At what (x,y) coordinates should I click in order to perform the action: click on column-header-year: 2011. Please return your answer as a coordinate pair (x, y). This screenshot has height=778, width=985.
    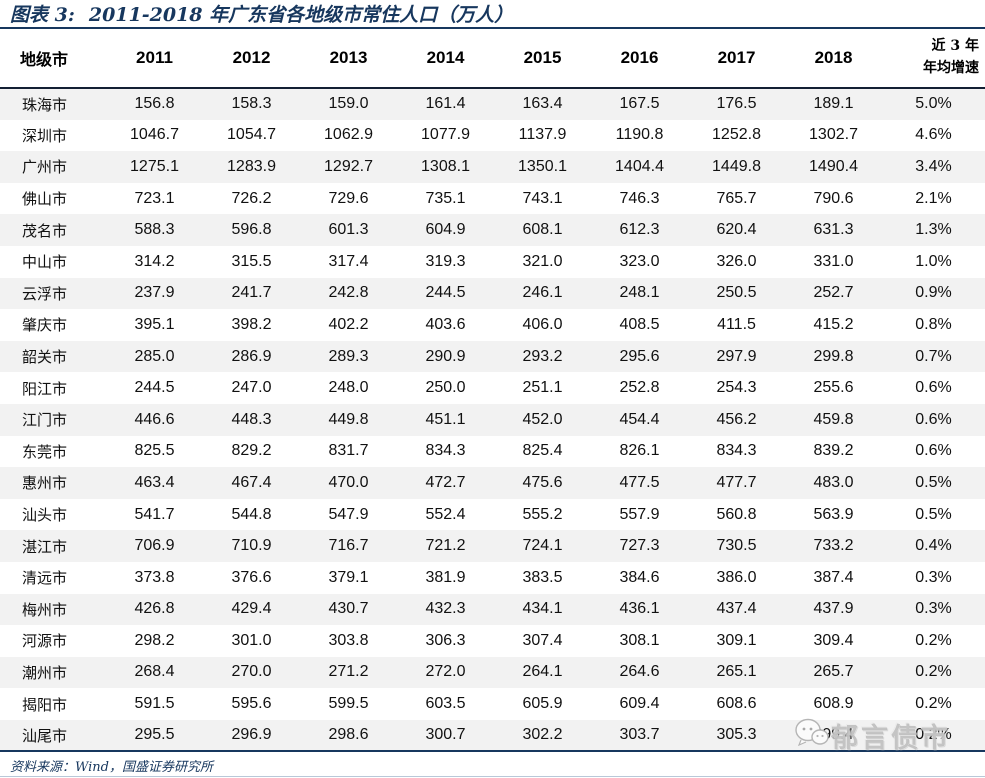
    Looking at the image, I should click on (154, 59).